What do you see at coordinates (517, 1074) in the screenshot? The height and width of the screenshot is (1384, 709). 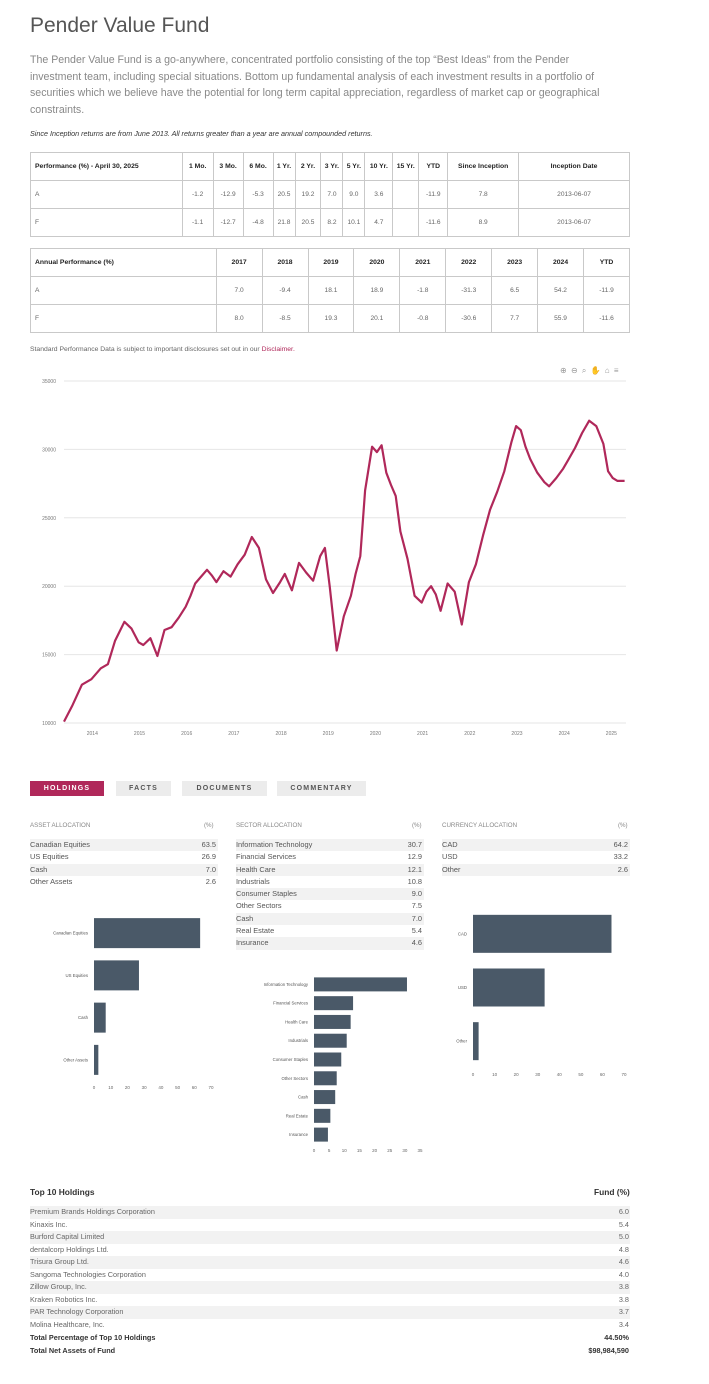 I see `x-tick-label: 20` at bounding box center [517, 1074].